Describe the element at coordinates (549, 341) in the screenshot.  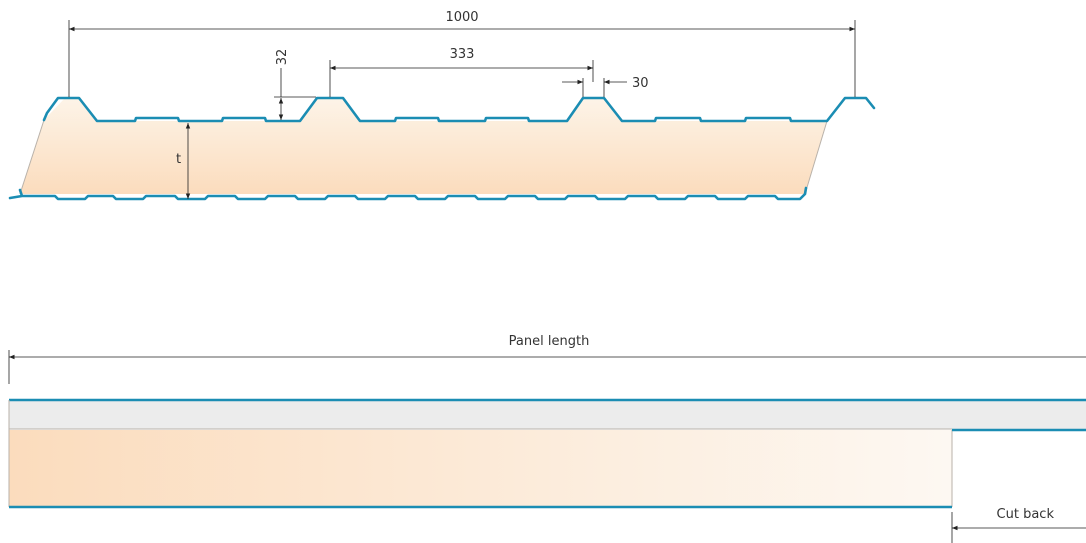
I see `panel-length-label: Panel length` at that location.